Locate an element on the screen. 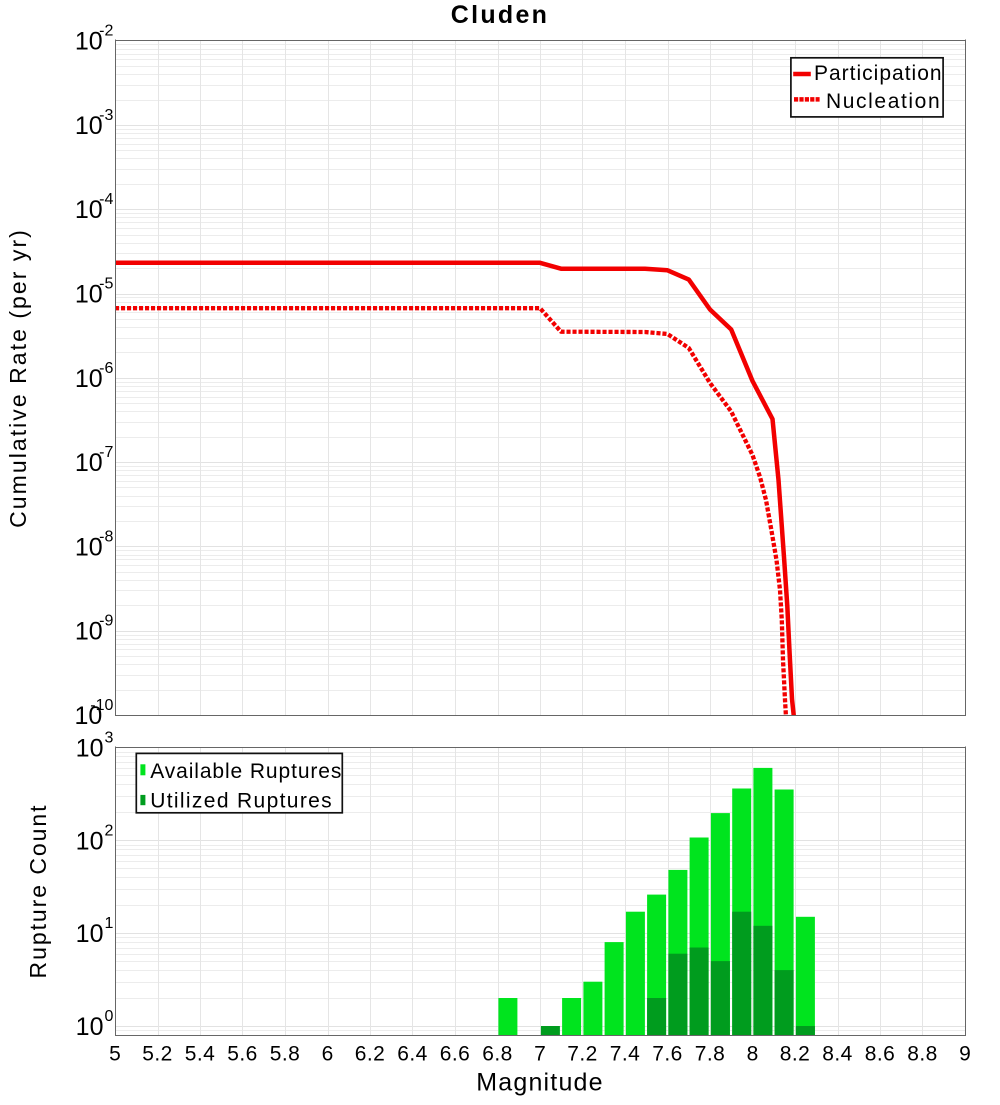  svg-text: 10⁻⁷ is located at coordinates (94, 460).